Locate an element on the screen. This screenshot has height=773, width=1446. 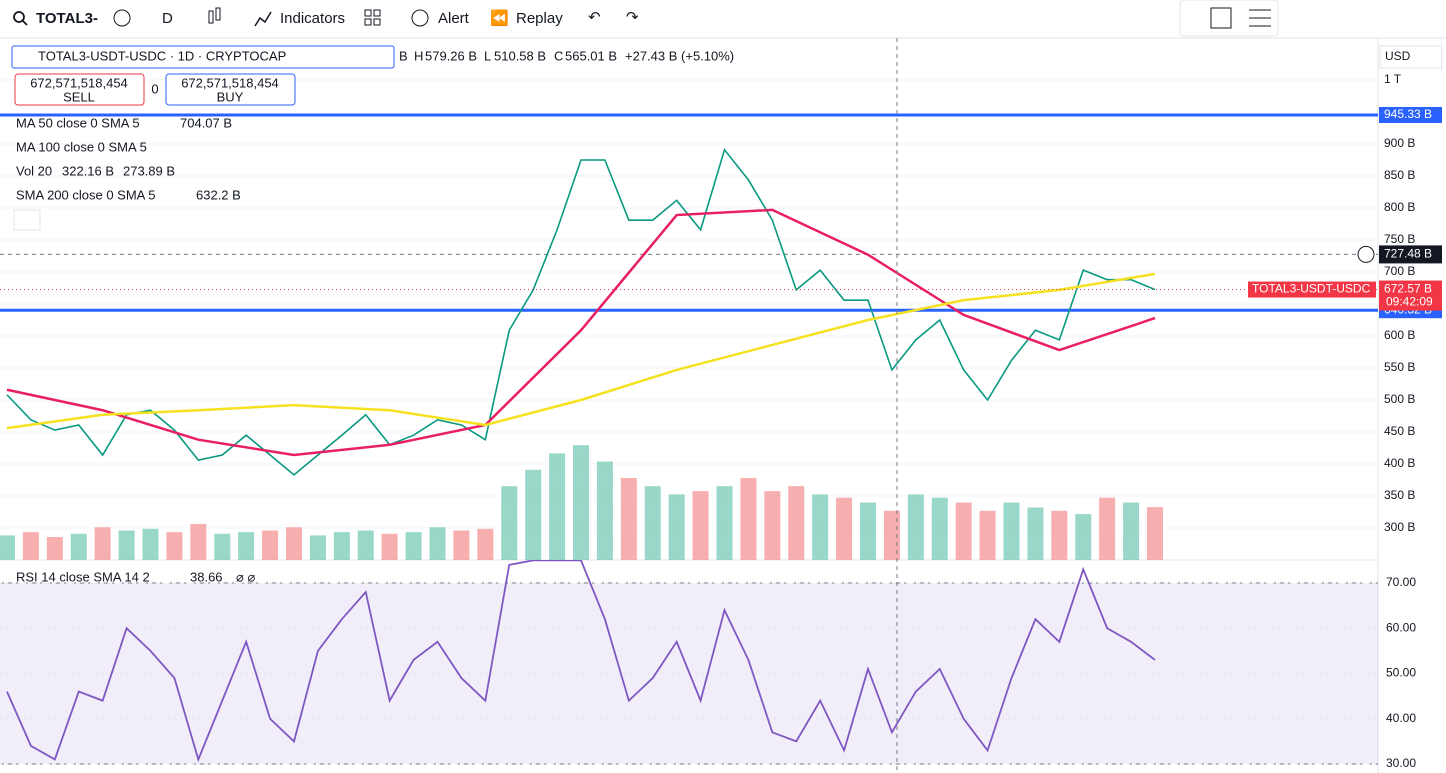
y-tick-label: 60.00 is located at coordinates (1401, 627).